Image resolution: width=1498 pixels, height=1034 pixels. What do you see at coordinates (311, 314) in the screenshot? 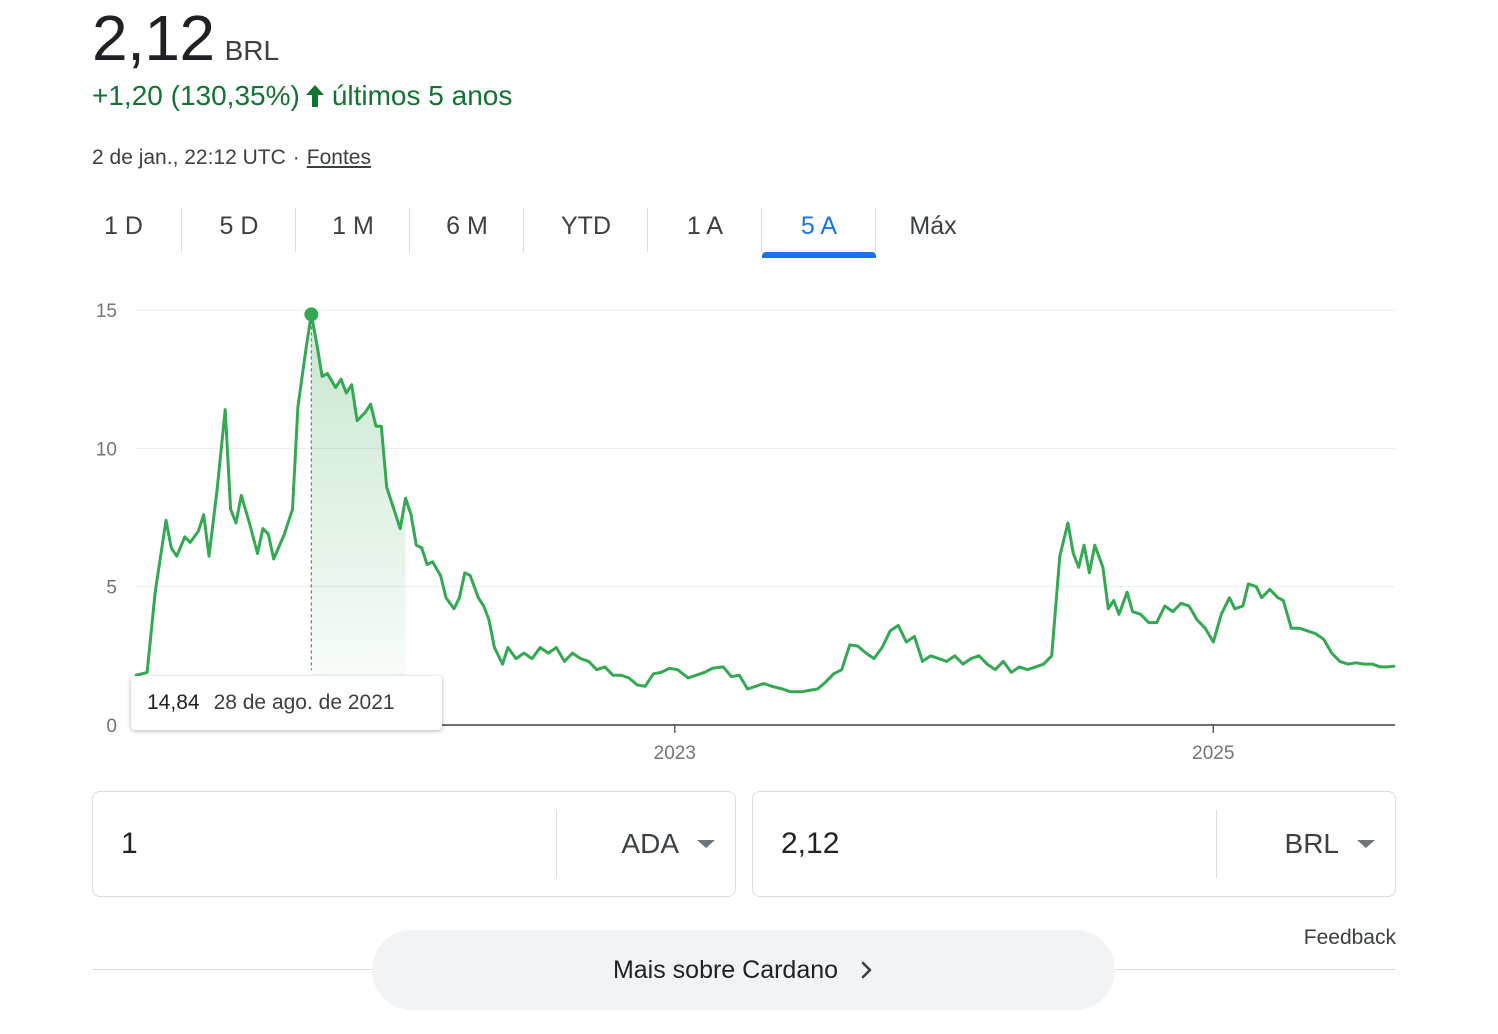
I see `hover-point` at bounding box center [311, 314].